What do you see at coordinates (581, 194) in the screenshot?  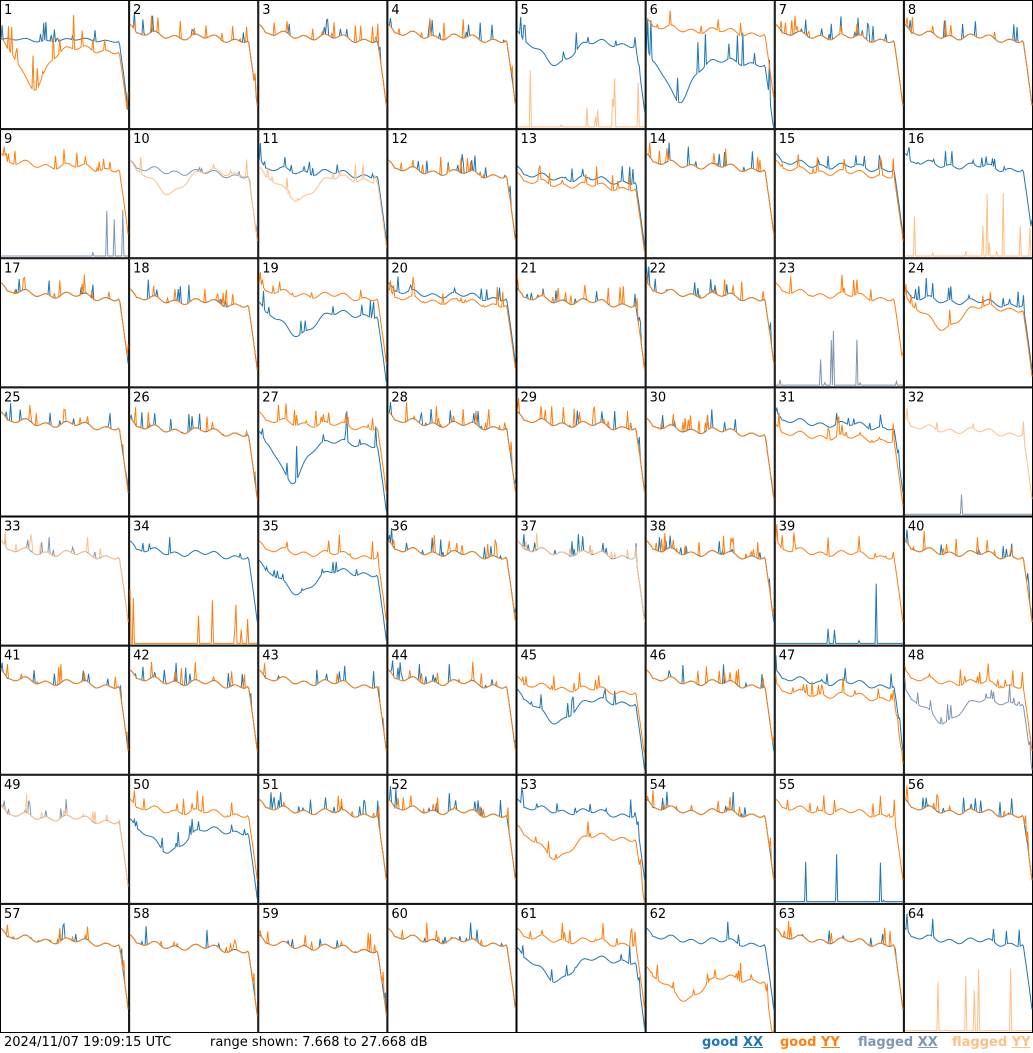 I see `tile-13: 13` at bounding box center [581, 194].